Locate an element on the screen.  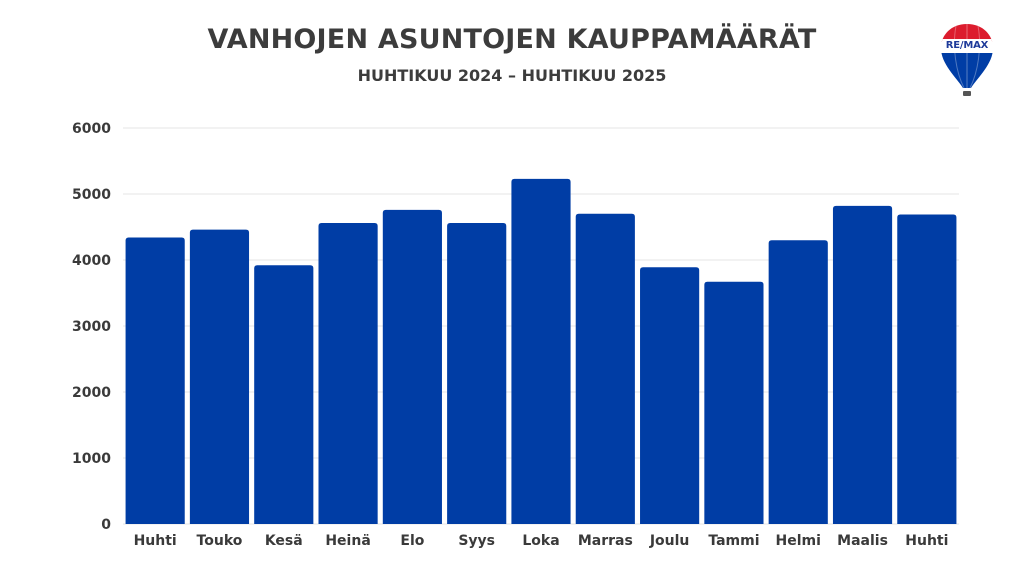
remax-balloon-logo: RE/MAX is located at coordinates (967, 60).